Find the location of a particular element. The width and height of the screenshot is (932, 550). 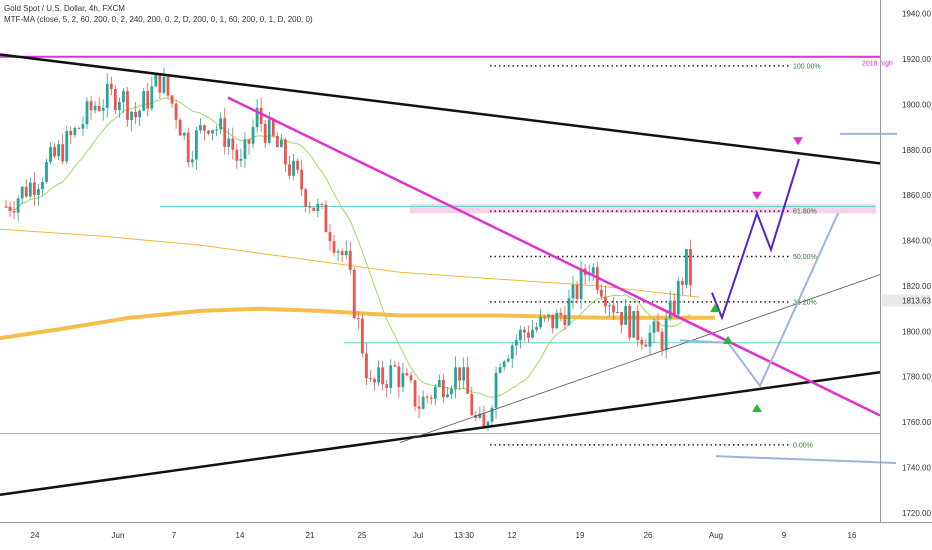

x-tick-label: 13:30 is located at coordinates (464, 535).